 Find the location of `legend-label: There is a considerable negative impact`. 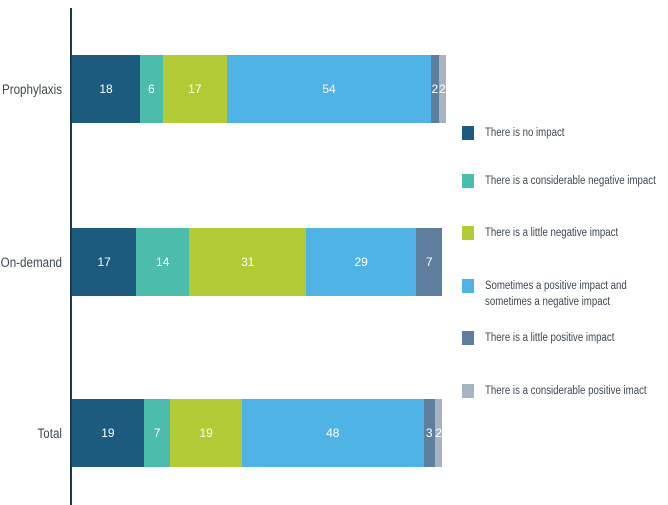

legend-label: There is a considerable negative impact is located at coordinates (570, 181).